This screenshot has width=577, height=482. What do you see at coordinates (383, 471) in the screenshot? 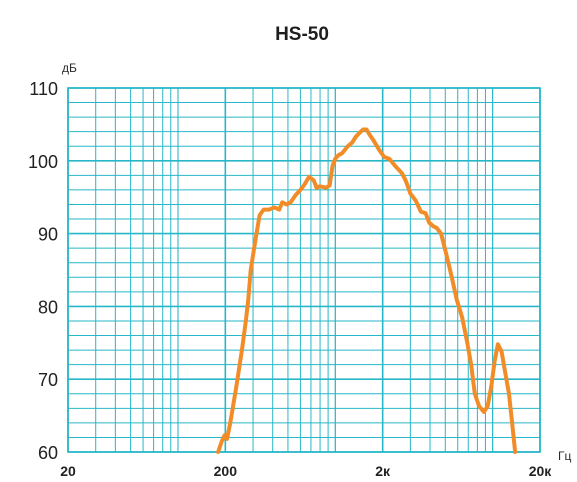
I see `x-tick-label: 2к` at bounding box center [383, 471].